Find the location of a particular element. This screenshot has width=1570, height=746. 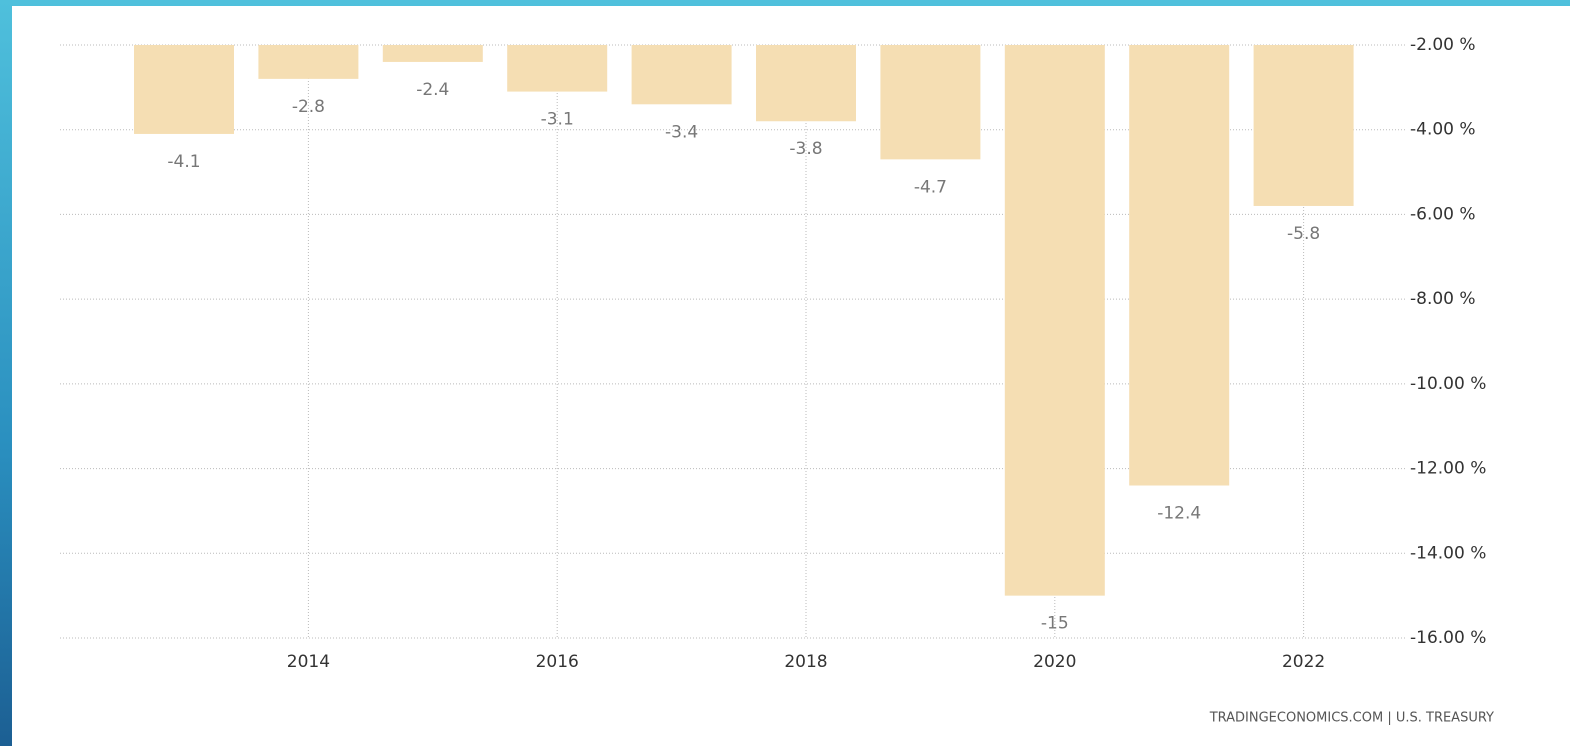

data-label: -3.1 is located at coordinates (557, 120).